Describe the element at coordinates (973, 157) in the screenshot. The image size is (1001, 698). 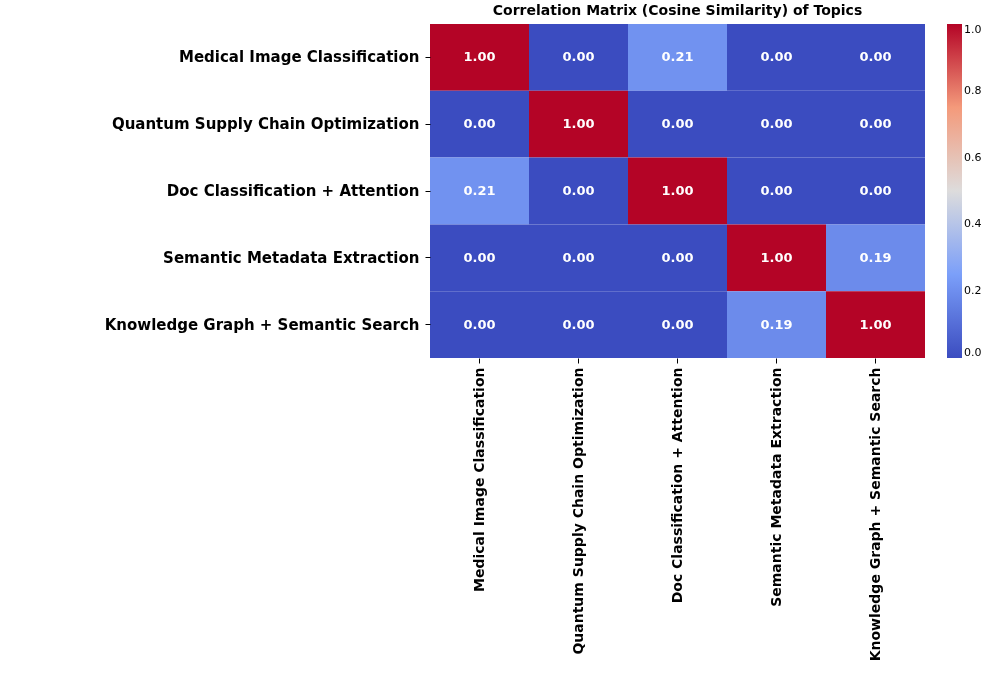
I see `color-bar-label: 0.6` at that location.